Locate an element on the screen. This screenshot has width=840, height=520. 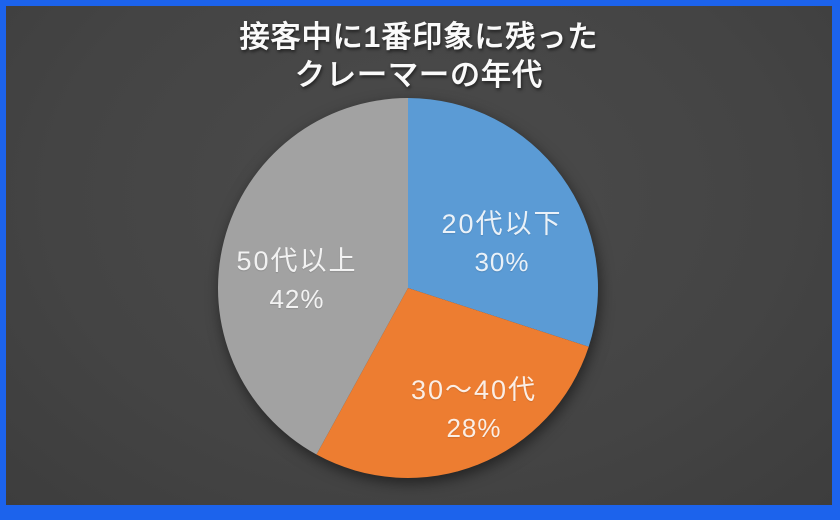
slice-percent: 30% is located at coordinates (502, 262).